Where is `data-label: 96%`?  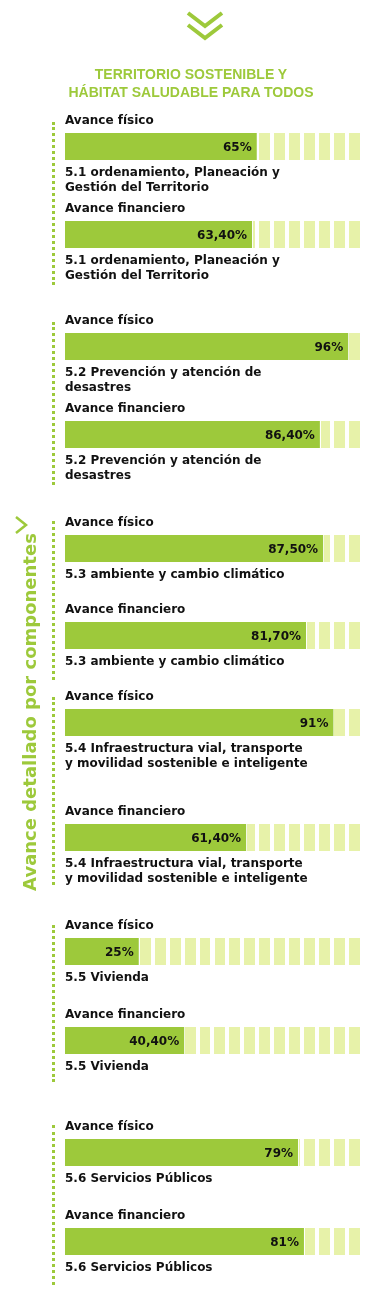
data-label: 96% is located at coordinates (329, 346).